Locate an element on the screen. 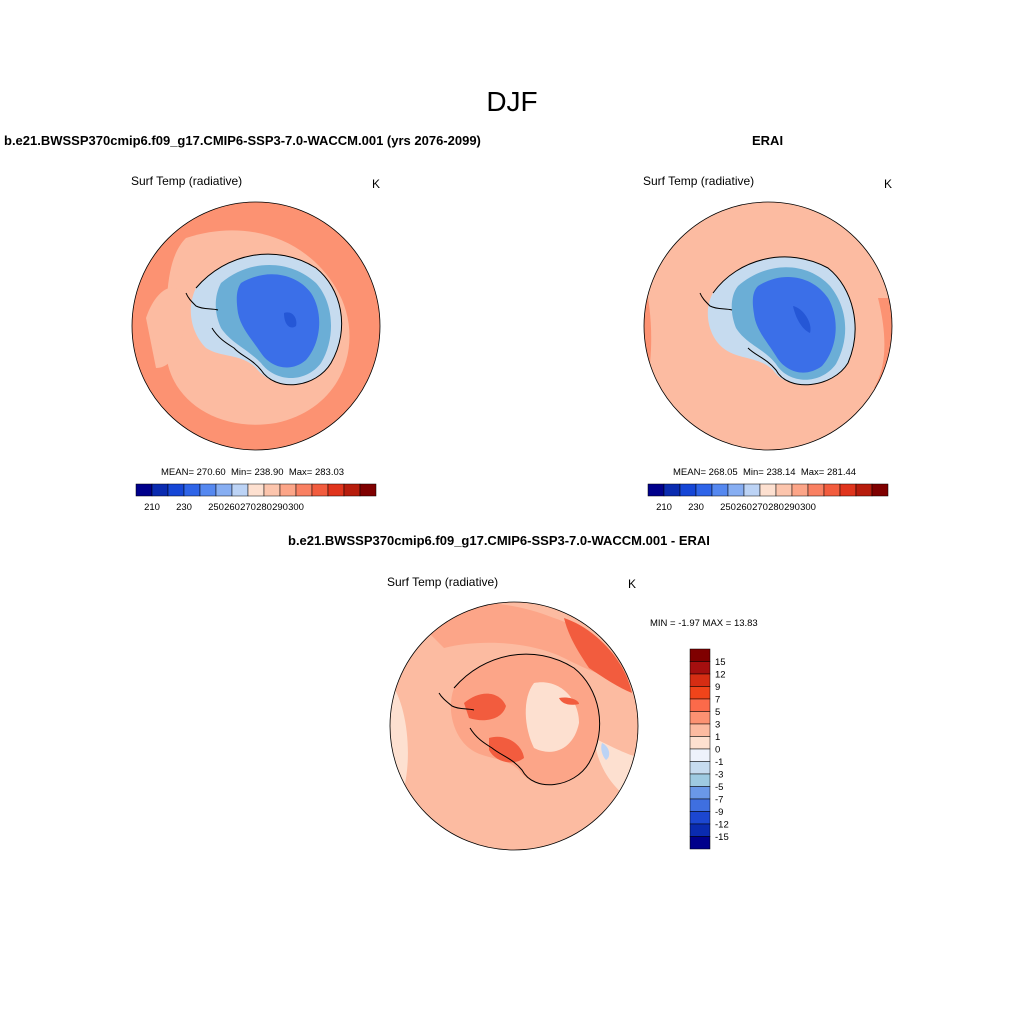 Image resolution: width=1024 pixels, height=1024 pixels. diff-colorbar-tick-label: -15 is located at coordinates (722, 837).